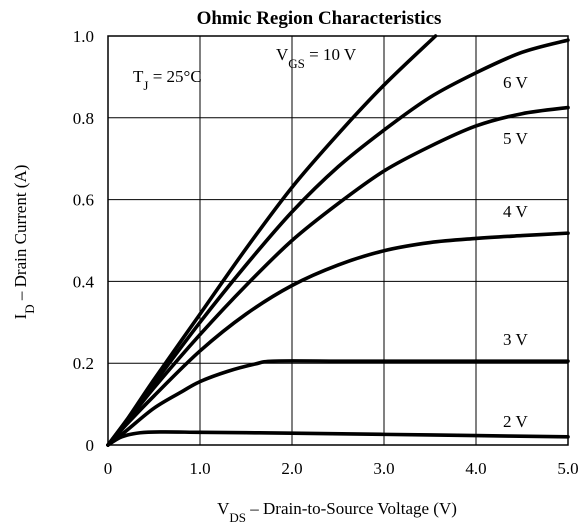  What do you see at coordinates (199, 468) in the screenshot?
I see `x-tick-label: 1.0` at bounding box center [199, 468].